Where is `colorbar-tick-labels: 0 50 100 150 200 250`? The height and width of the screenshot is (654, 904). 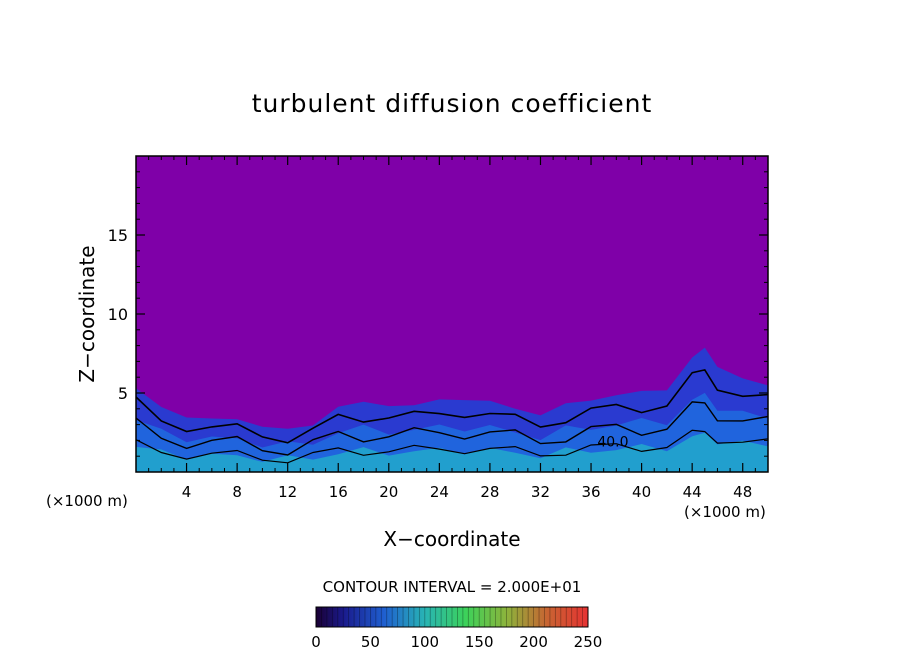
colorbar-tick-labels: 0 50 100 150 200 250 is located at coordinates (456, 642).